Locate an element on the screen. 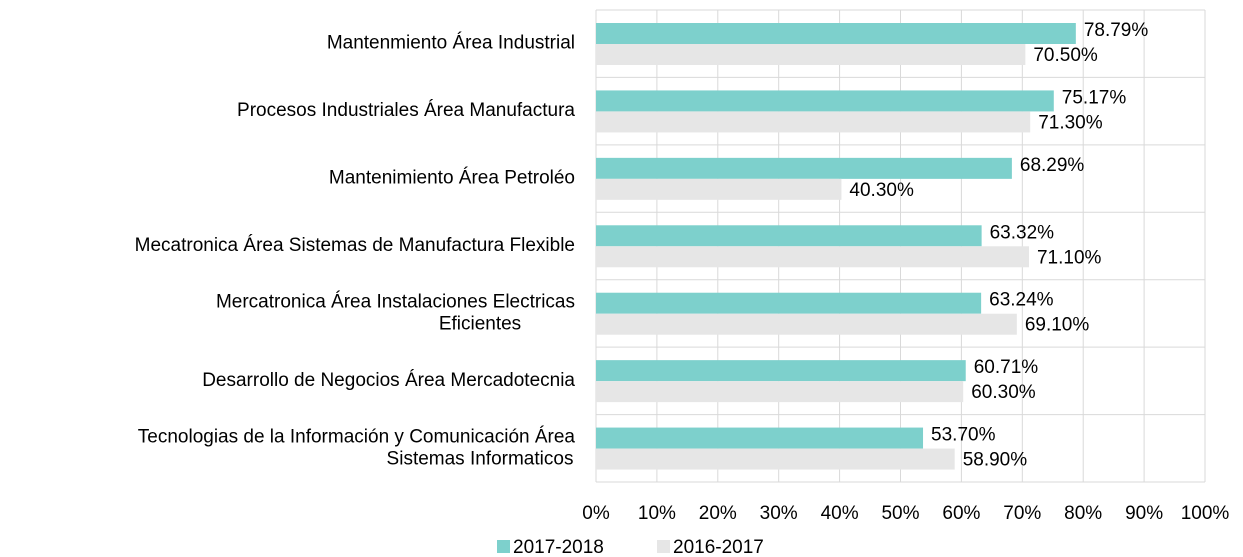 Image resolution: width=1243 pixels, height=557 pixels. legend-label: 2016-2017 is located at coordinates (718, 547).